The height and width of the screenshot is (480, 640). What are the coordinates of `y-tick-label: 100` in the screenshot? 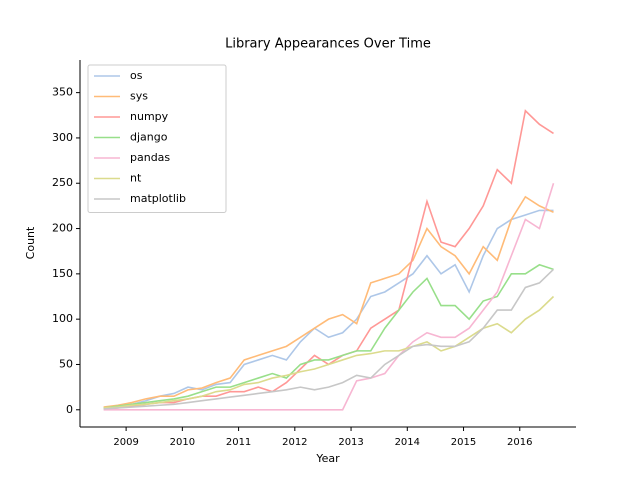 It's located at (62, 318).